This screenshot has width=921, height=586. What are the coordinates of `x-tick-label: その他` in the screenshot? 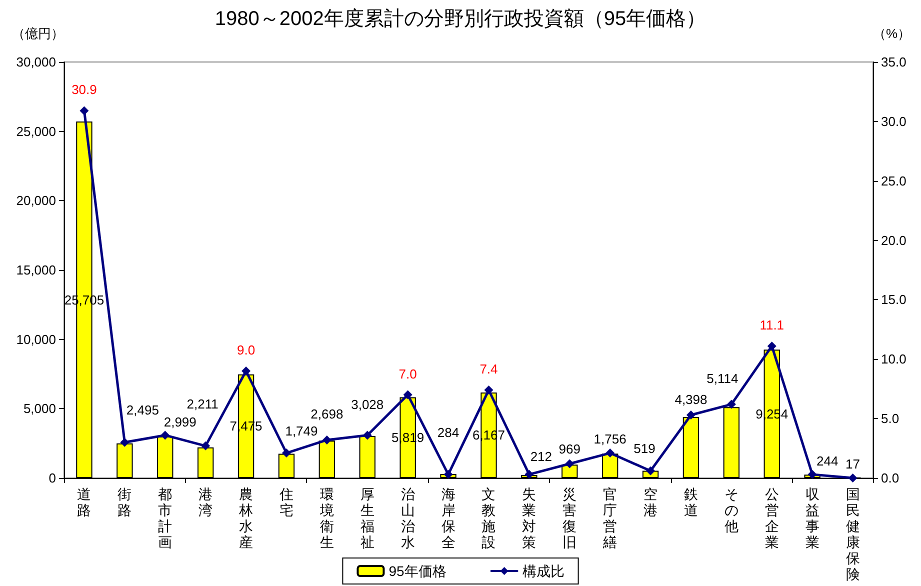 It's located at (731, 511).